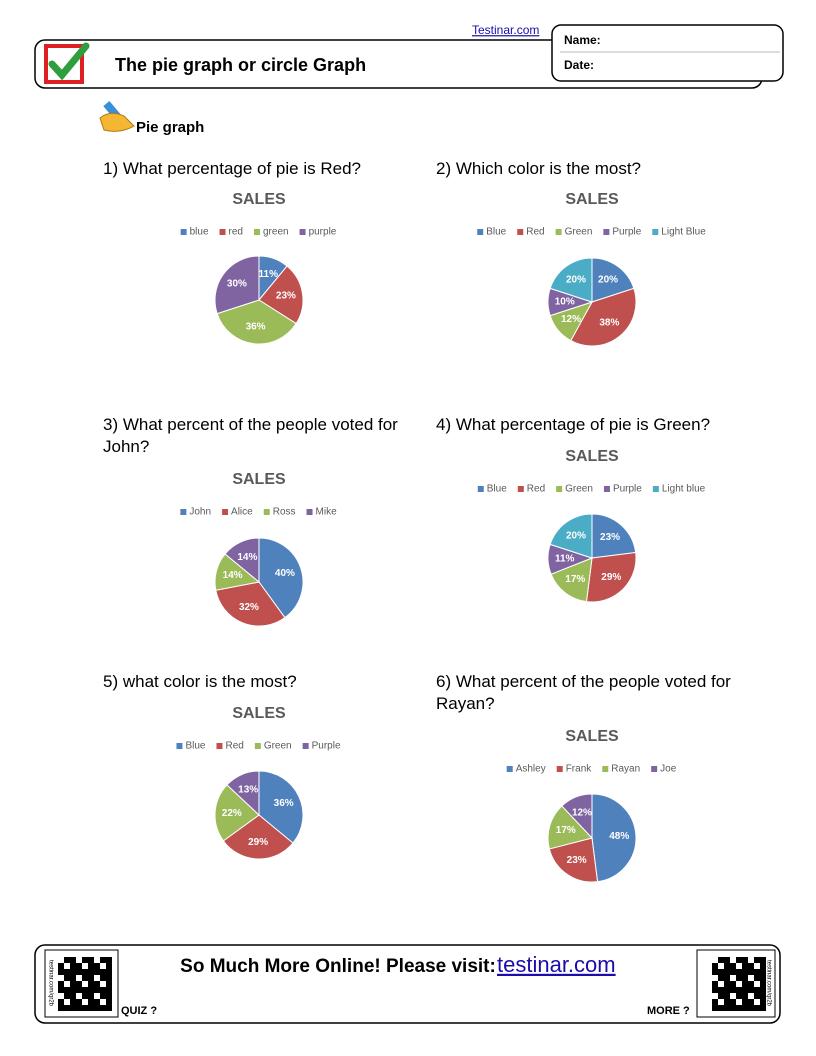 The width and height of the screenshot is (816, 1056). Describe the element at coordinates (276, 232) in the screenshot. I see `legend-label: green` at that location.